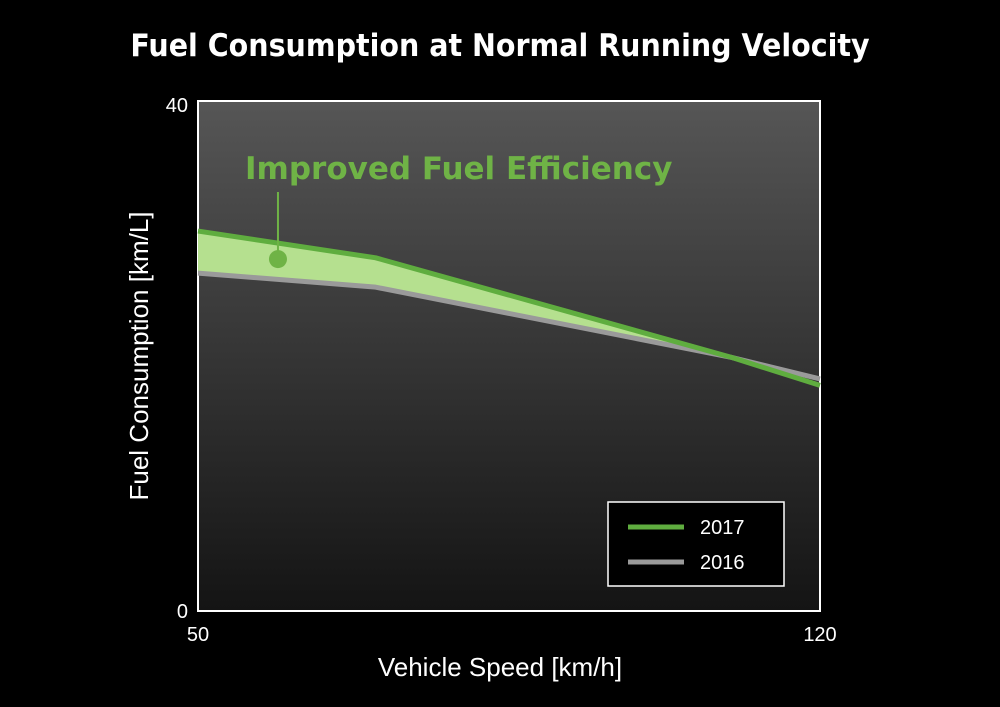 The width and height of the screenshot is (1000, 707). Describe the element at coordinates (139, 355) in the screenshot. I see `y-axis-title: Fuel Consumption [km/L]` at that location.